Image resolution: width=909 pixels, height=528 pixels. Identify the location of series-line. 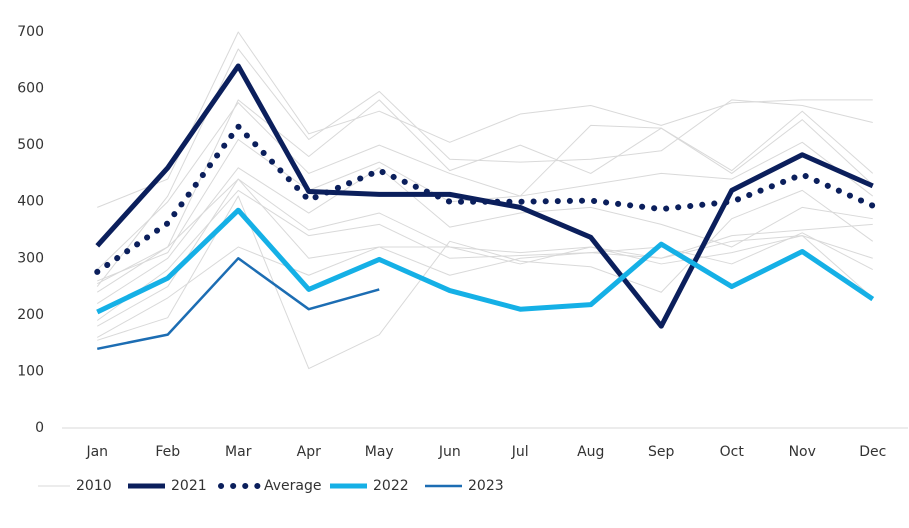
(238, 304).